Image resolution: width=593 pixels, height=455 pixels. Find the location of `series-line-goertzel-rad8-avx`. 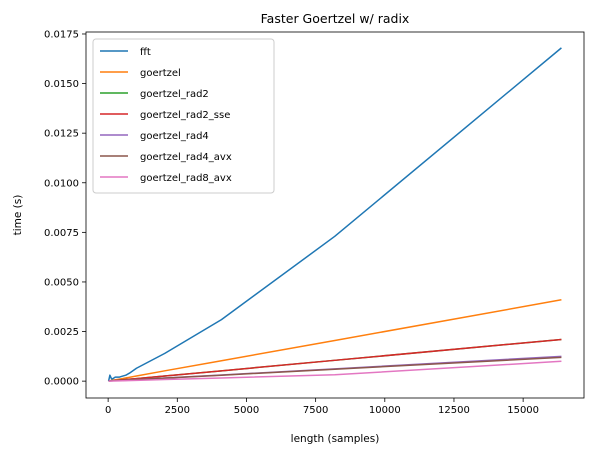

series-line-goertzel-rad8-avx is located at coordinates (335, 371).